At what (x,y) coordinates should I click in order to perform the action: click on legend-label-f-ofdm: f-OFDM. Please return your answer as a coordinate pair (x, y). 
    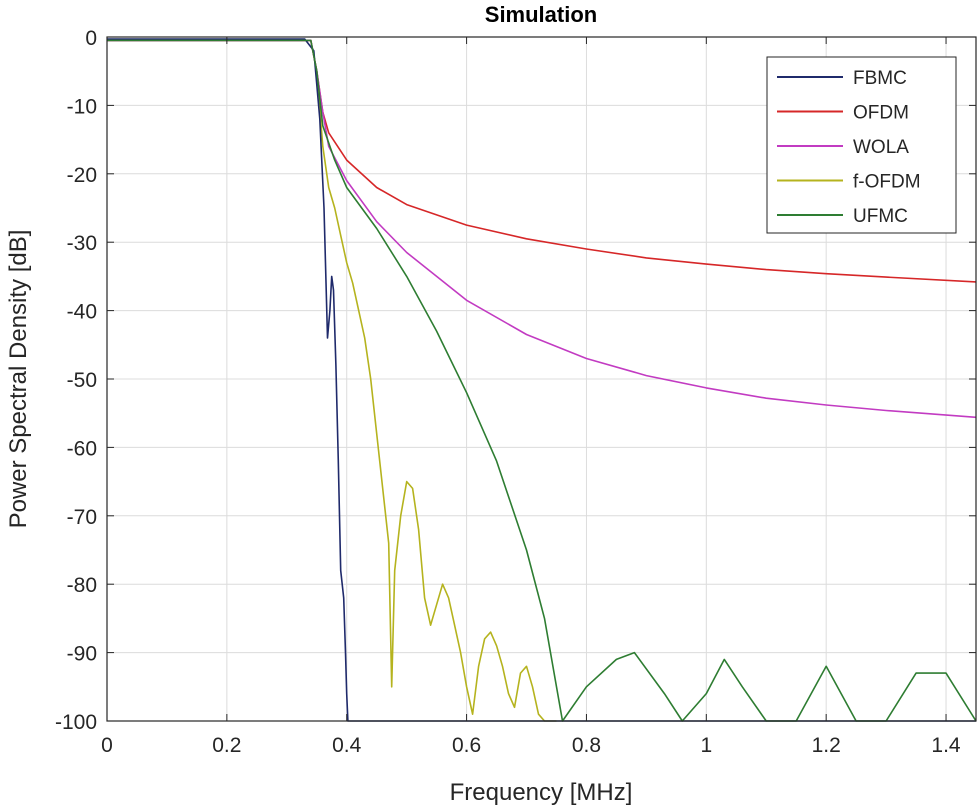
    Looking at the image, I should click on (887, 182).